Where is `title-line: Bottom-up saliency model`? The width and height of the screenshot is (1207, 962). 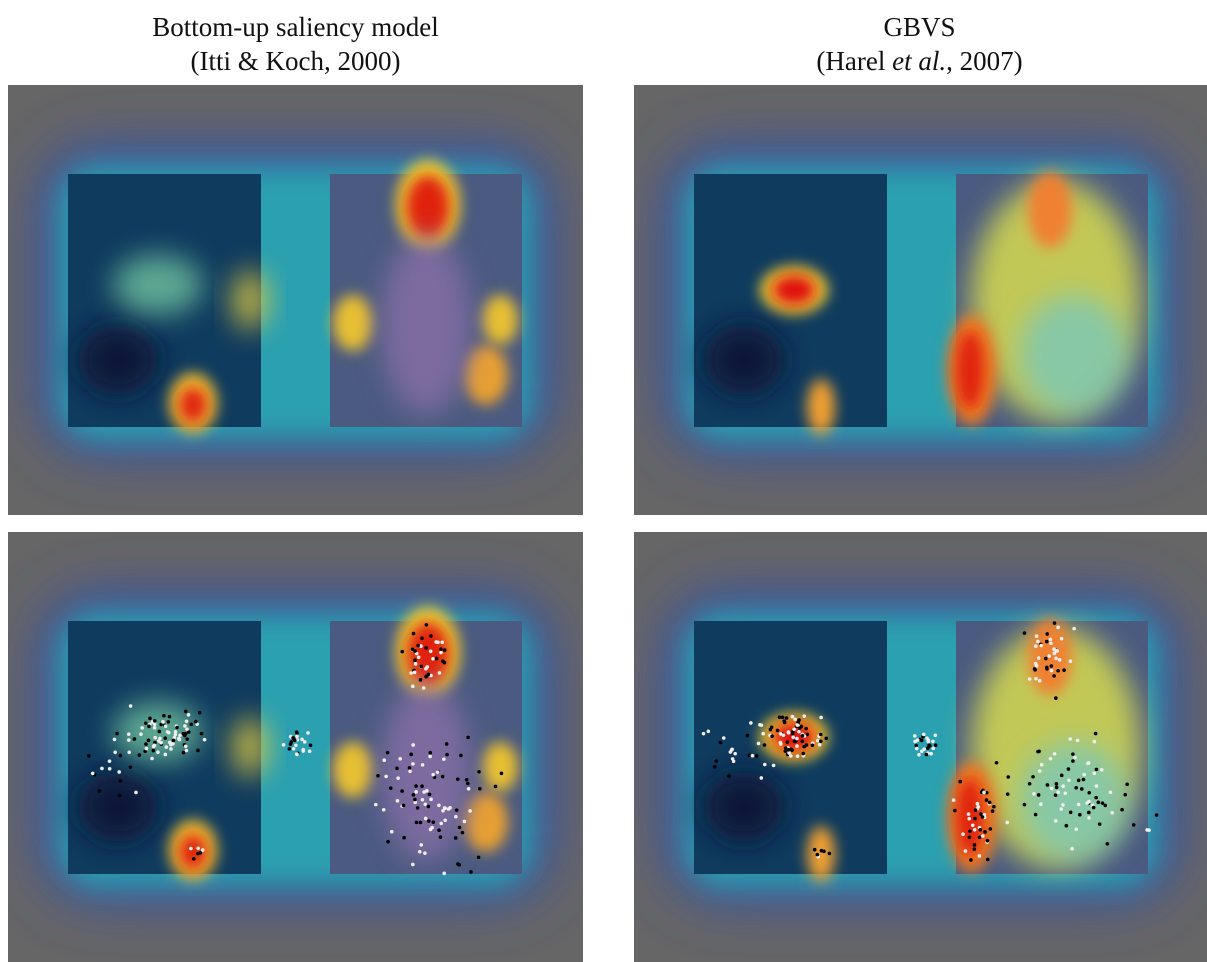 title-line: Bottom-up saliency model is located at coordinates (295, 27).